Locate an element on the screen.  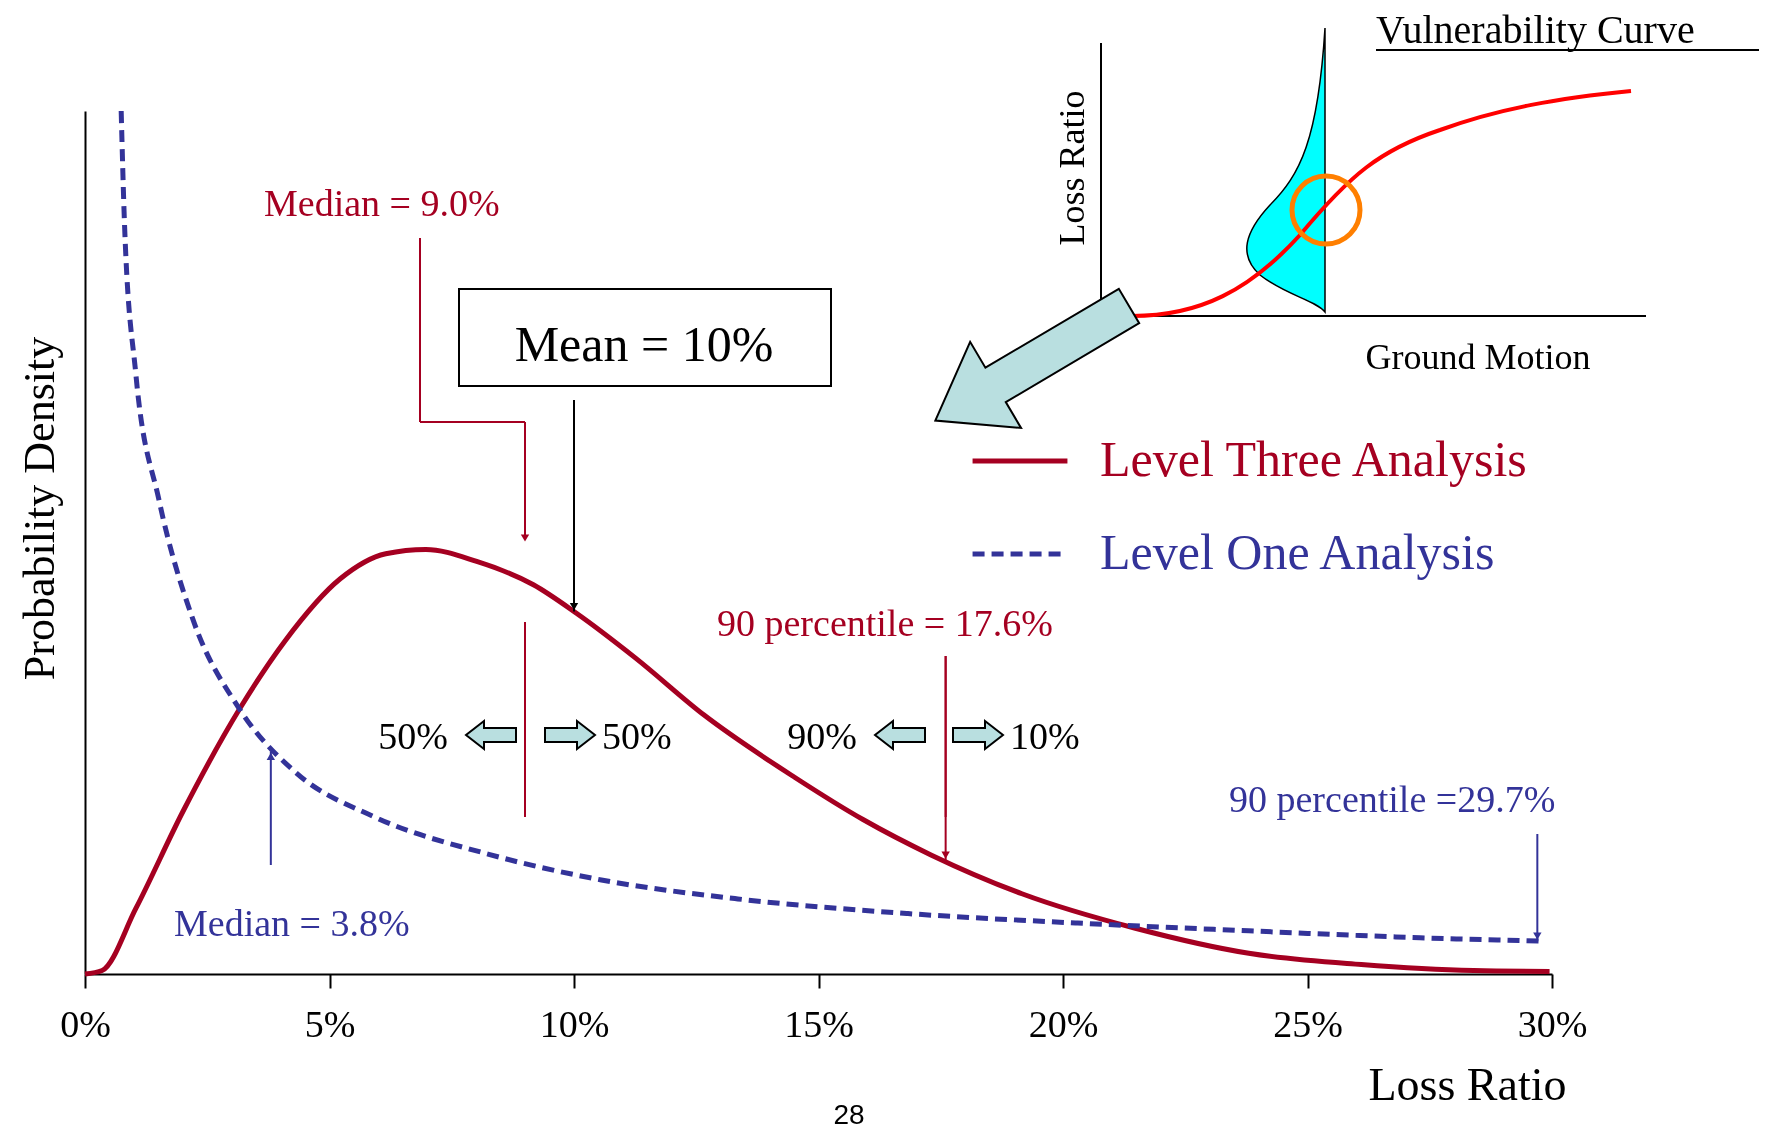
x-tick-label: 15% is located at coordinates (819, 1023).